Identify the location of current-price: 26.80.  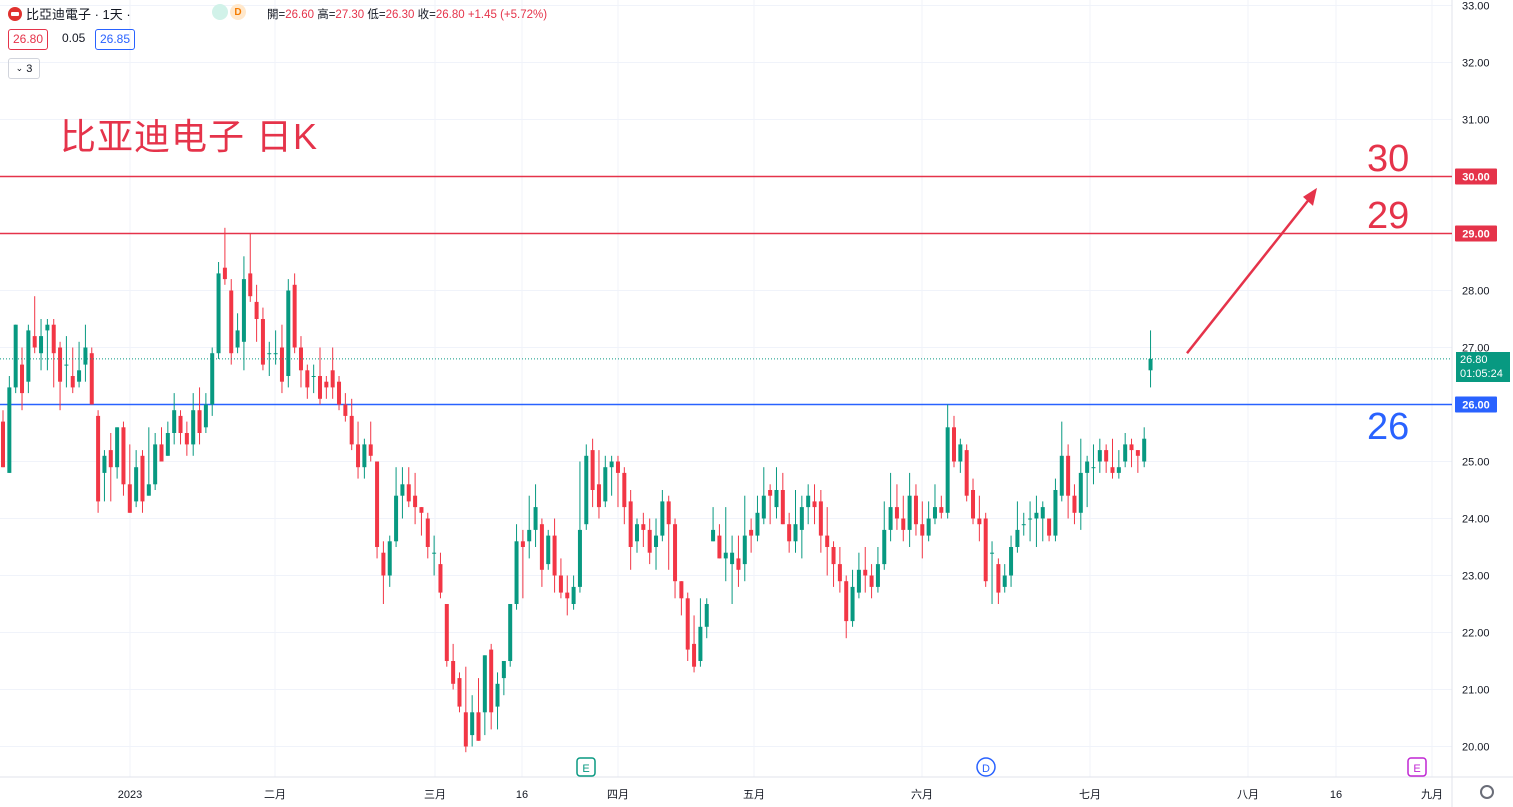
(1474, 360).